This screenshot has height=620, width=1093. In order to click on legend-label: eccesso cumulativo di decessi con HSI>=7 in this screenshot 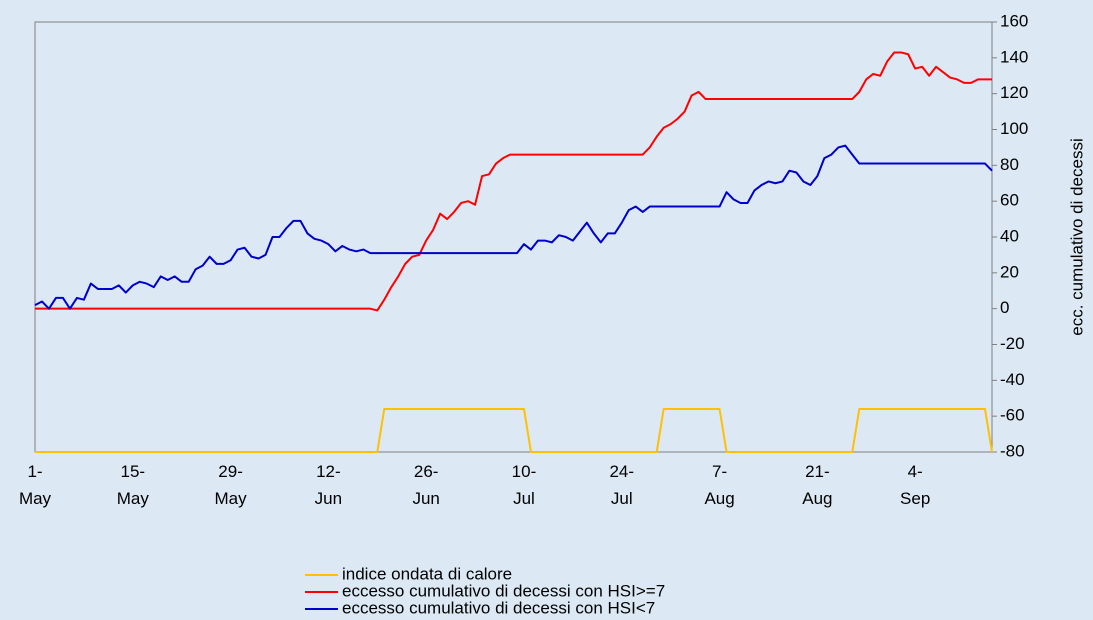, I will do `click(503, 590)`.